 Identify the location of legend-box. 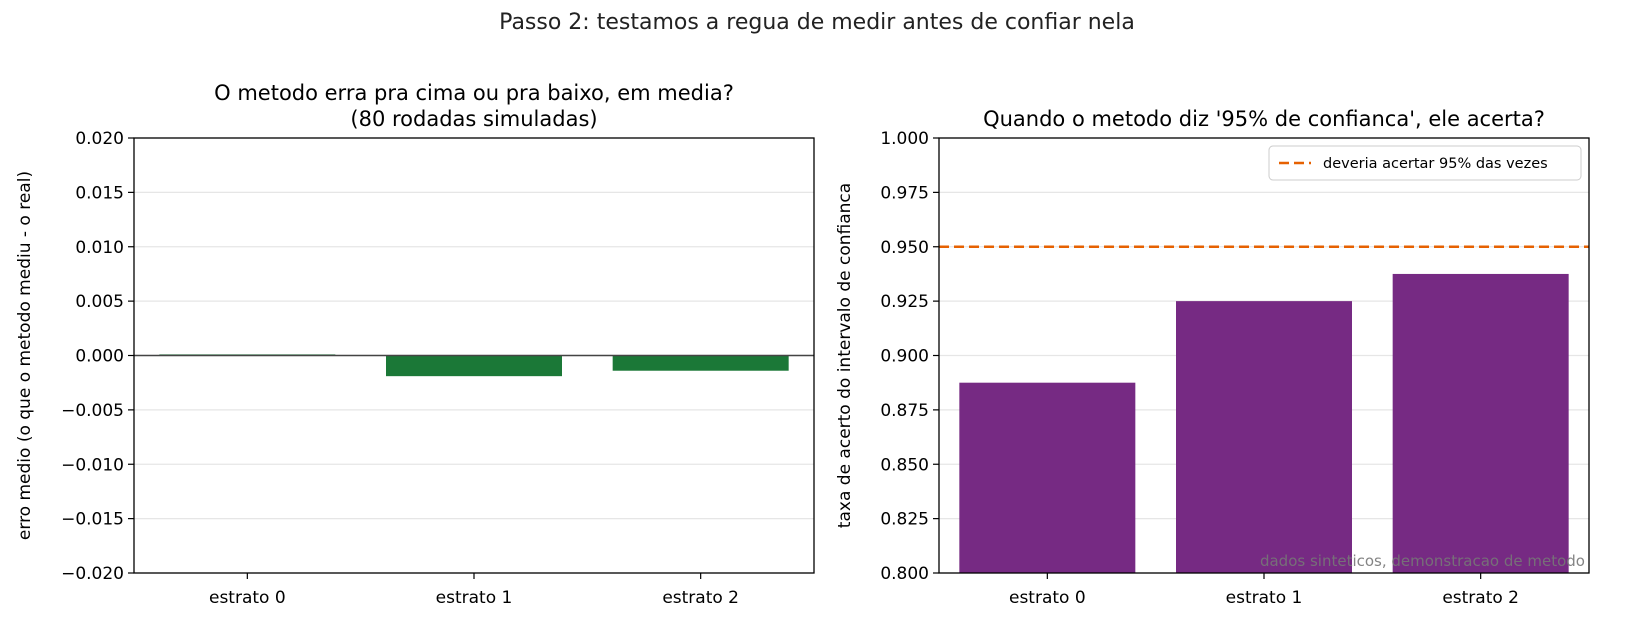
(1425, 163).